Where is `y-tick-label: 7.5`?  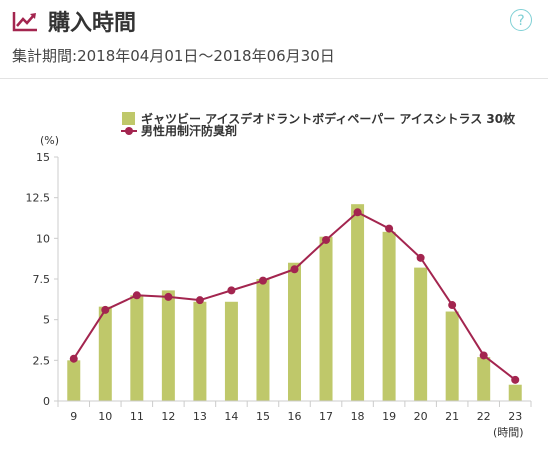 y-tick-label: 7.5 is located at coordinates (42, 279).